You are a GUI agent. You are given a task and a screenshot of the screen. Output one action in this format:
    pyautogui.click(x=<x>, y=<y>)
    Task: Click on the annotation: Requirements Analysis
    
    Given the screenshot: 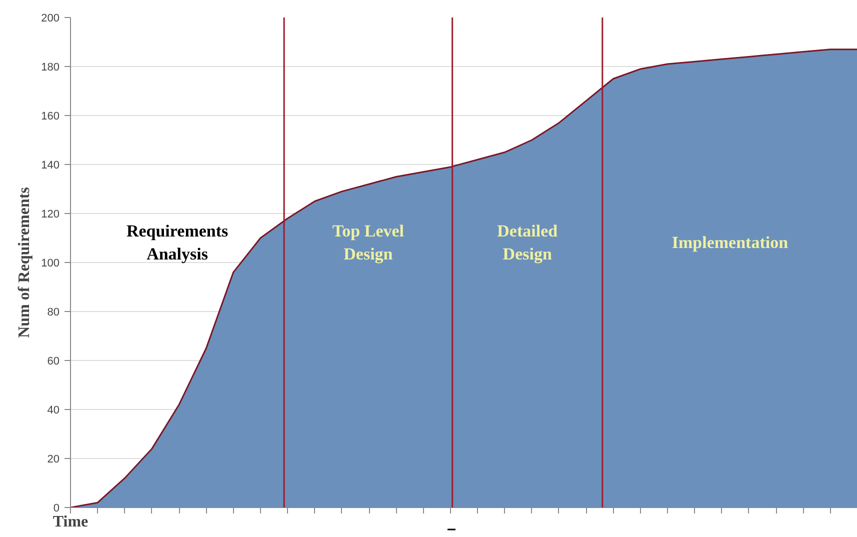 What is the action you would take?
    pyautogui.click(x=177, y=243)
    